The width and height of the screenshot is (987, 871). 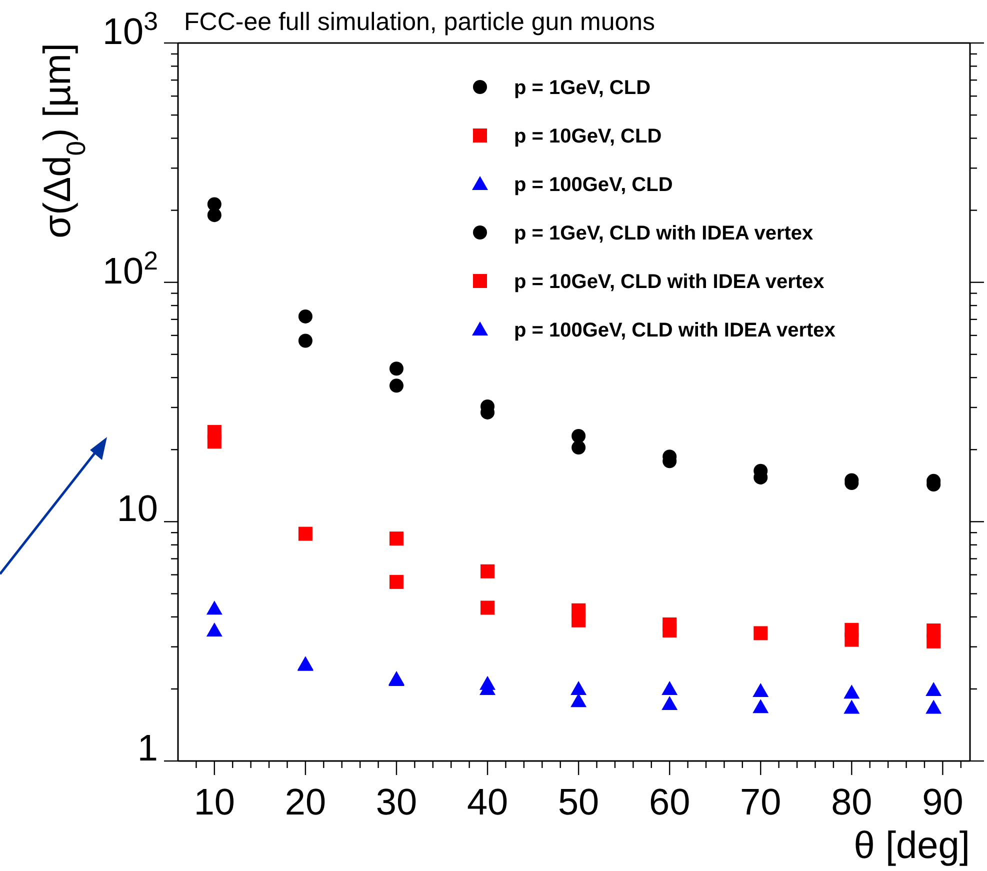 What do you see at coordinates (588, 137) in the screenshot?
I see `legend-label: p = 10GeV, CLD` at bounding box center [588, 137].